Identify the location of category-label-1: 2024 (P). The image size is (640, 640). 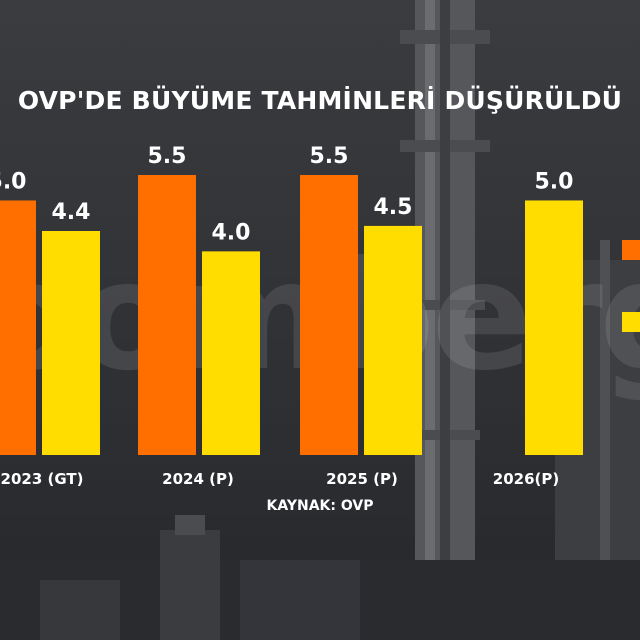
(198, 479).